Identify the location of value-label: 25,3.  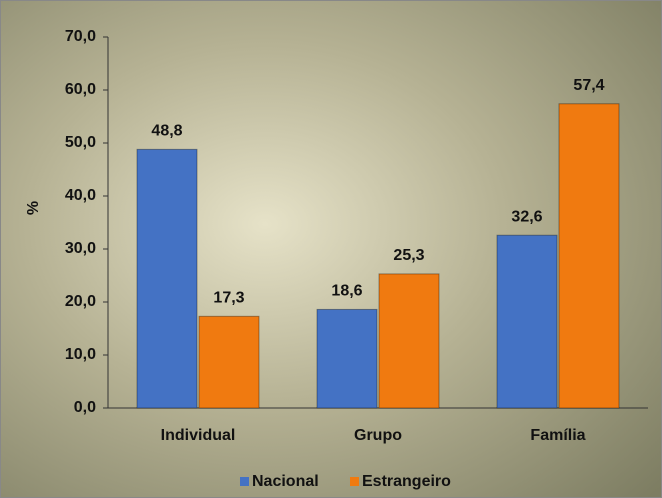
(408, 255).